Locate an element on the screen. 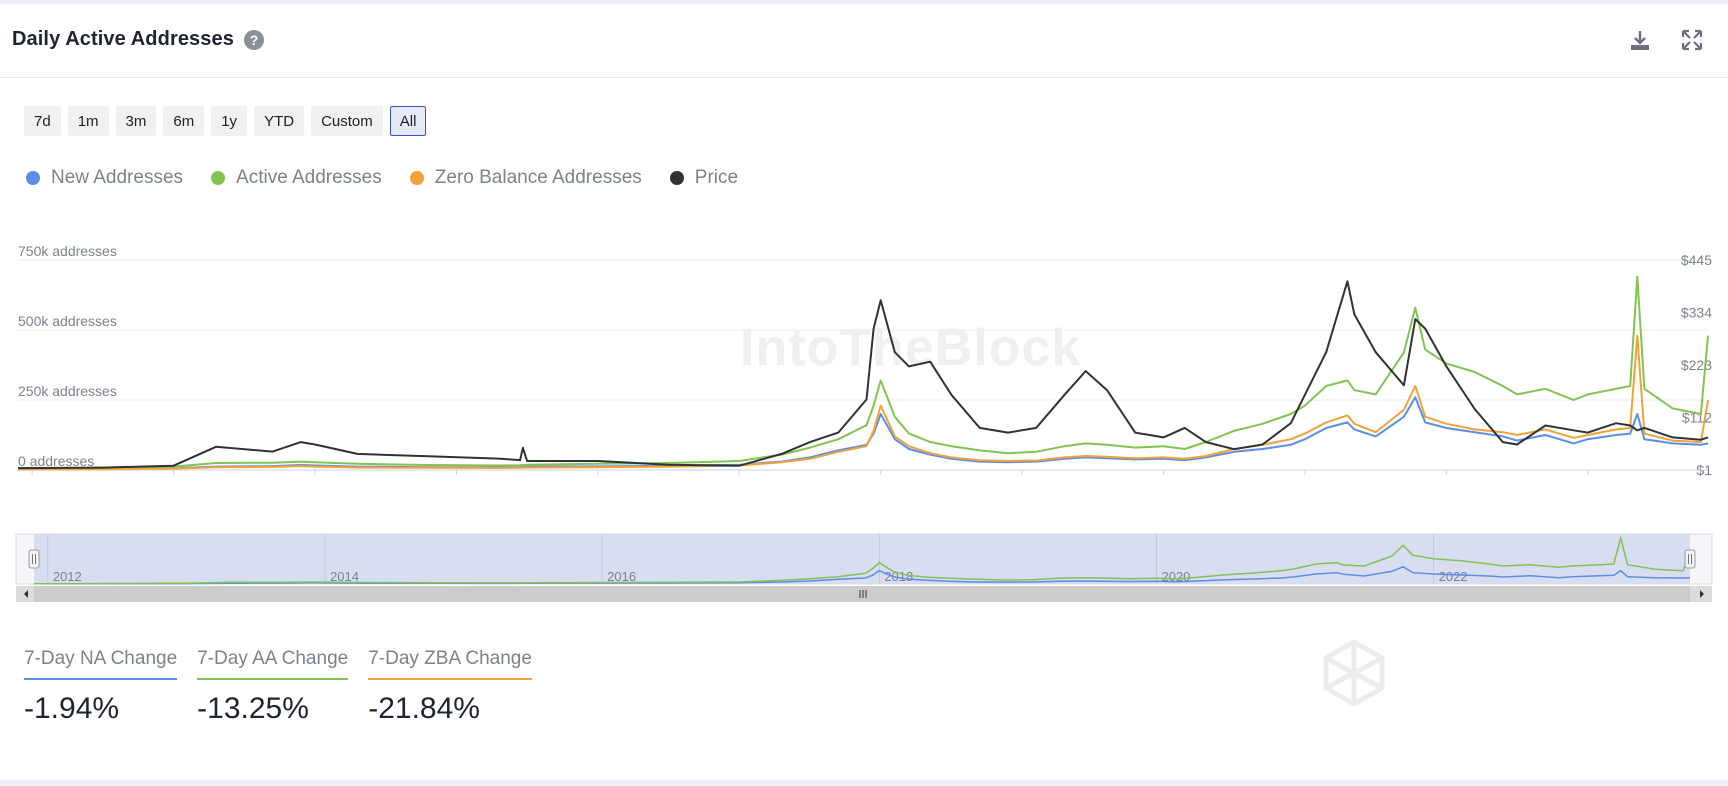  stat-value: -13.25% is located at coordinates (253, 708).